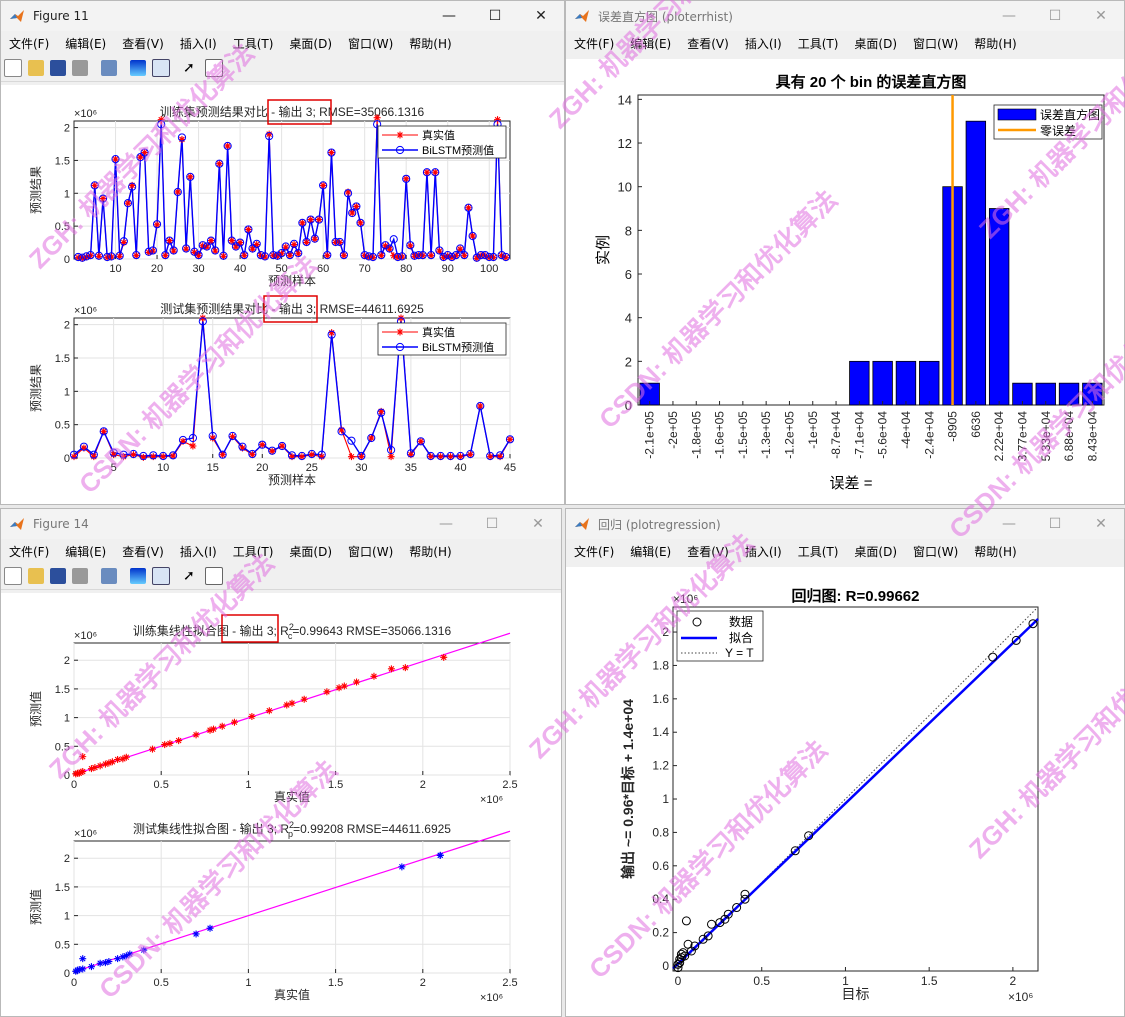 This screenshot has width=1125, height=1017. Describe the element at coordinates (665, 799) in the screenshot. I see `y-tick-label: 1` at that location.